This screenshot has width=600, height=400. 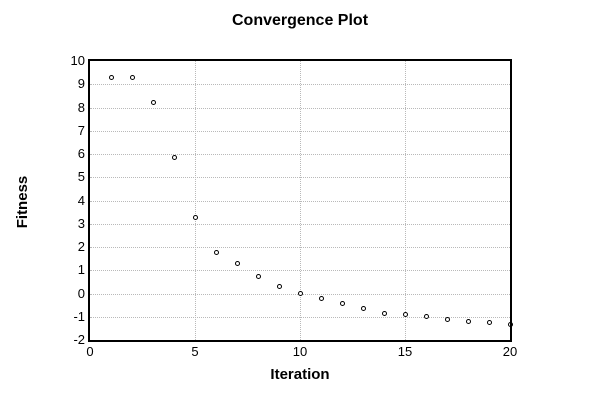 What do you see at coordinates (510, 351) in the screenshot?
I see `x-tick-label: 20` at bounding box center [510, 351].